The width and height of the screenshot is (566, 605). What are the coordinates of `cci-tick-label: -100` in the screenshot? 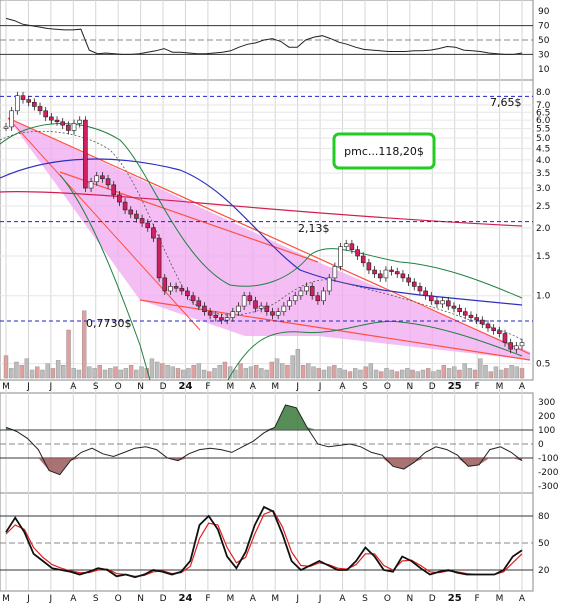 It's located at (548, 459).